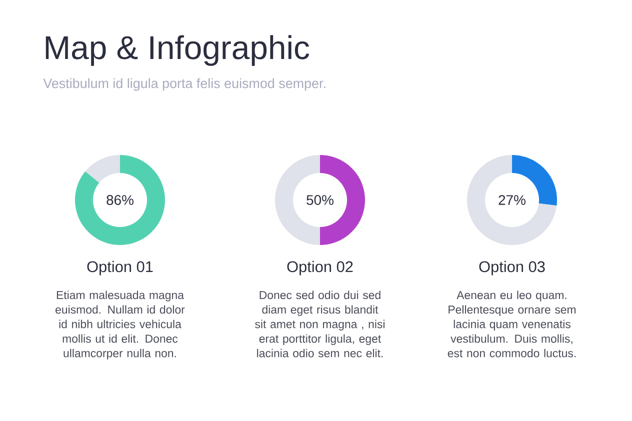 This screenshot has height=421, width=632. I want to click on data-label: 27%, so click(512, 200).